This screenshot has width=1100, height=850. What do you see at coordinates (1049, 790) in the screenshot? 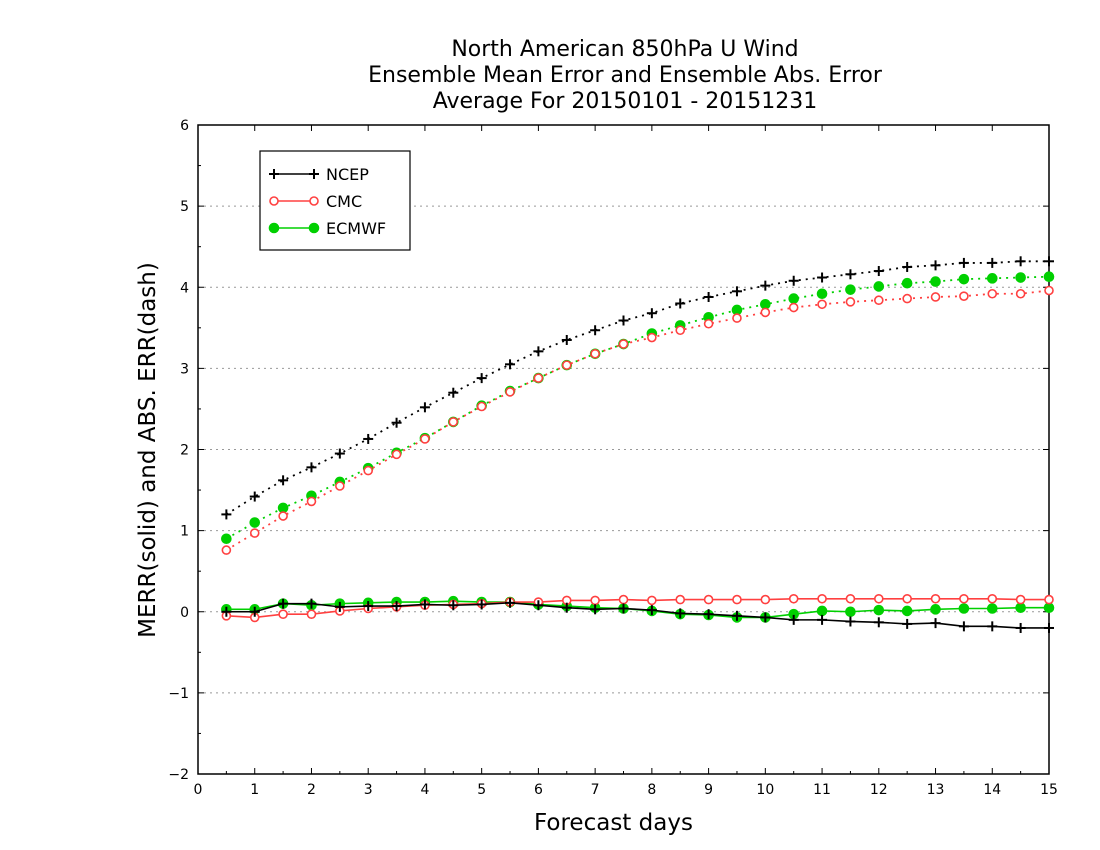
I see `x-tick-label: 15` at bounding box center [1049, 790].